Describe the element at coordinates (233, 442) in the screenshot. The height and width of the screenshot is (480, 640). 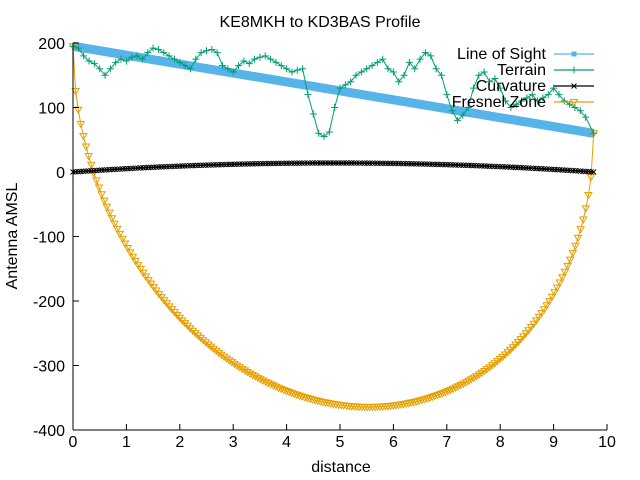
I see `x-tick-label: 3` at that location.